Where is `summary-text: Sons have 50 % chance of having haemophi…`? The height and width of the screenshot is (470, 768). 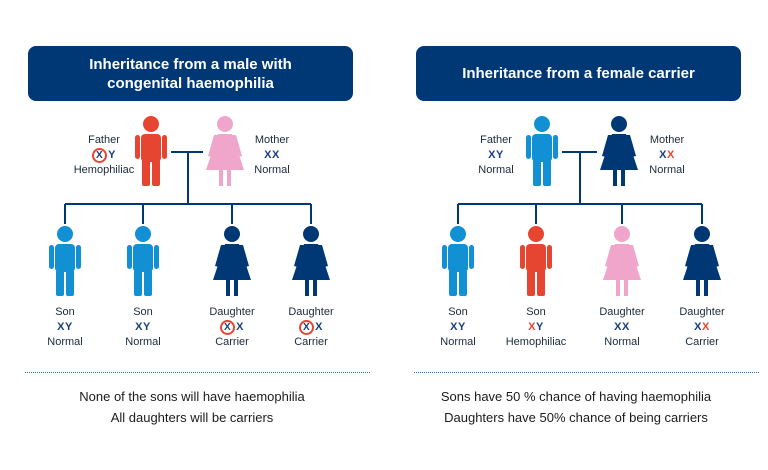 summary-text: Sons have 50 % chance of having haemophi… is located at coordinates (576, 407).